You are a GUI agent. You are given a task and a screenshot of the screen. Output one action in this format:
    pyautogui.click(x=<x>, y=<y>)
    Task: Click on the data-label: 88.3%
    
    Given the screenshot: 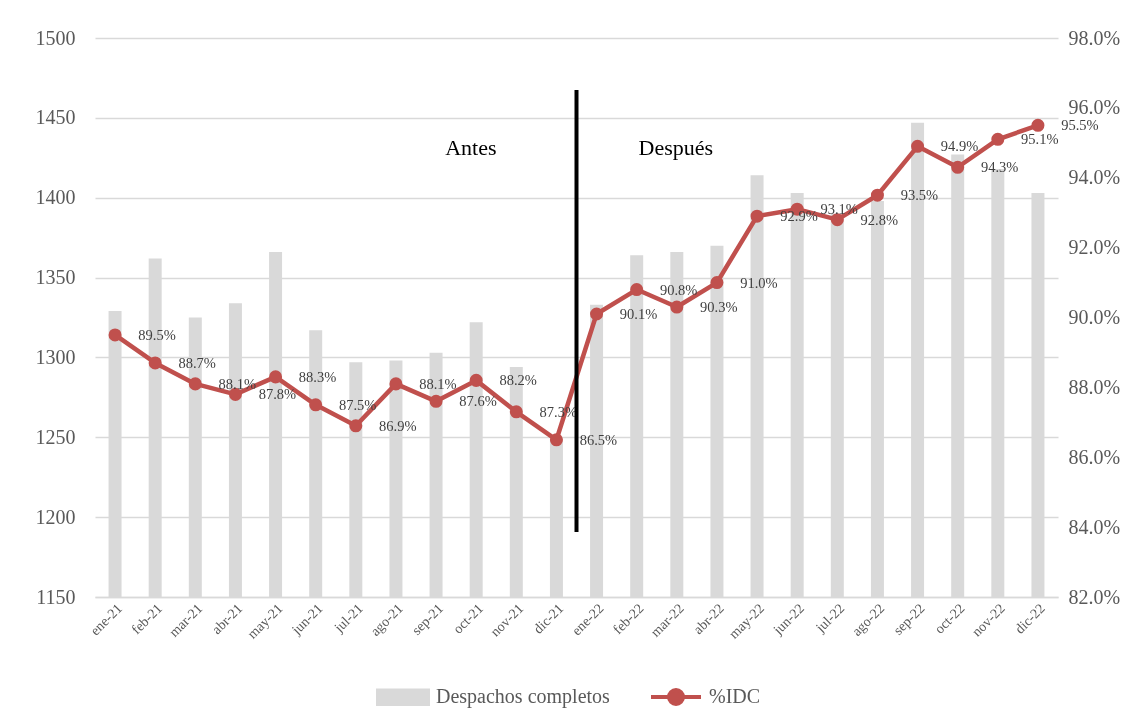 What is the action you would take?
    pyautogui.click(x=317, y=376)
    